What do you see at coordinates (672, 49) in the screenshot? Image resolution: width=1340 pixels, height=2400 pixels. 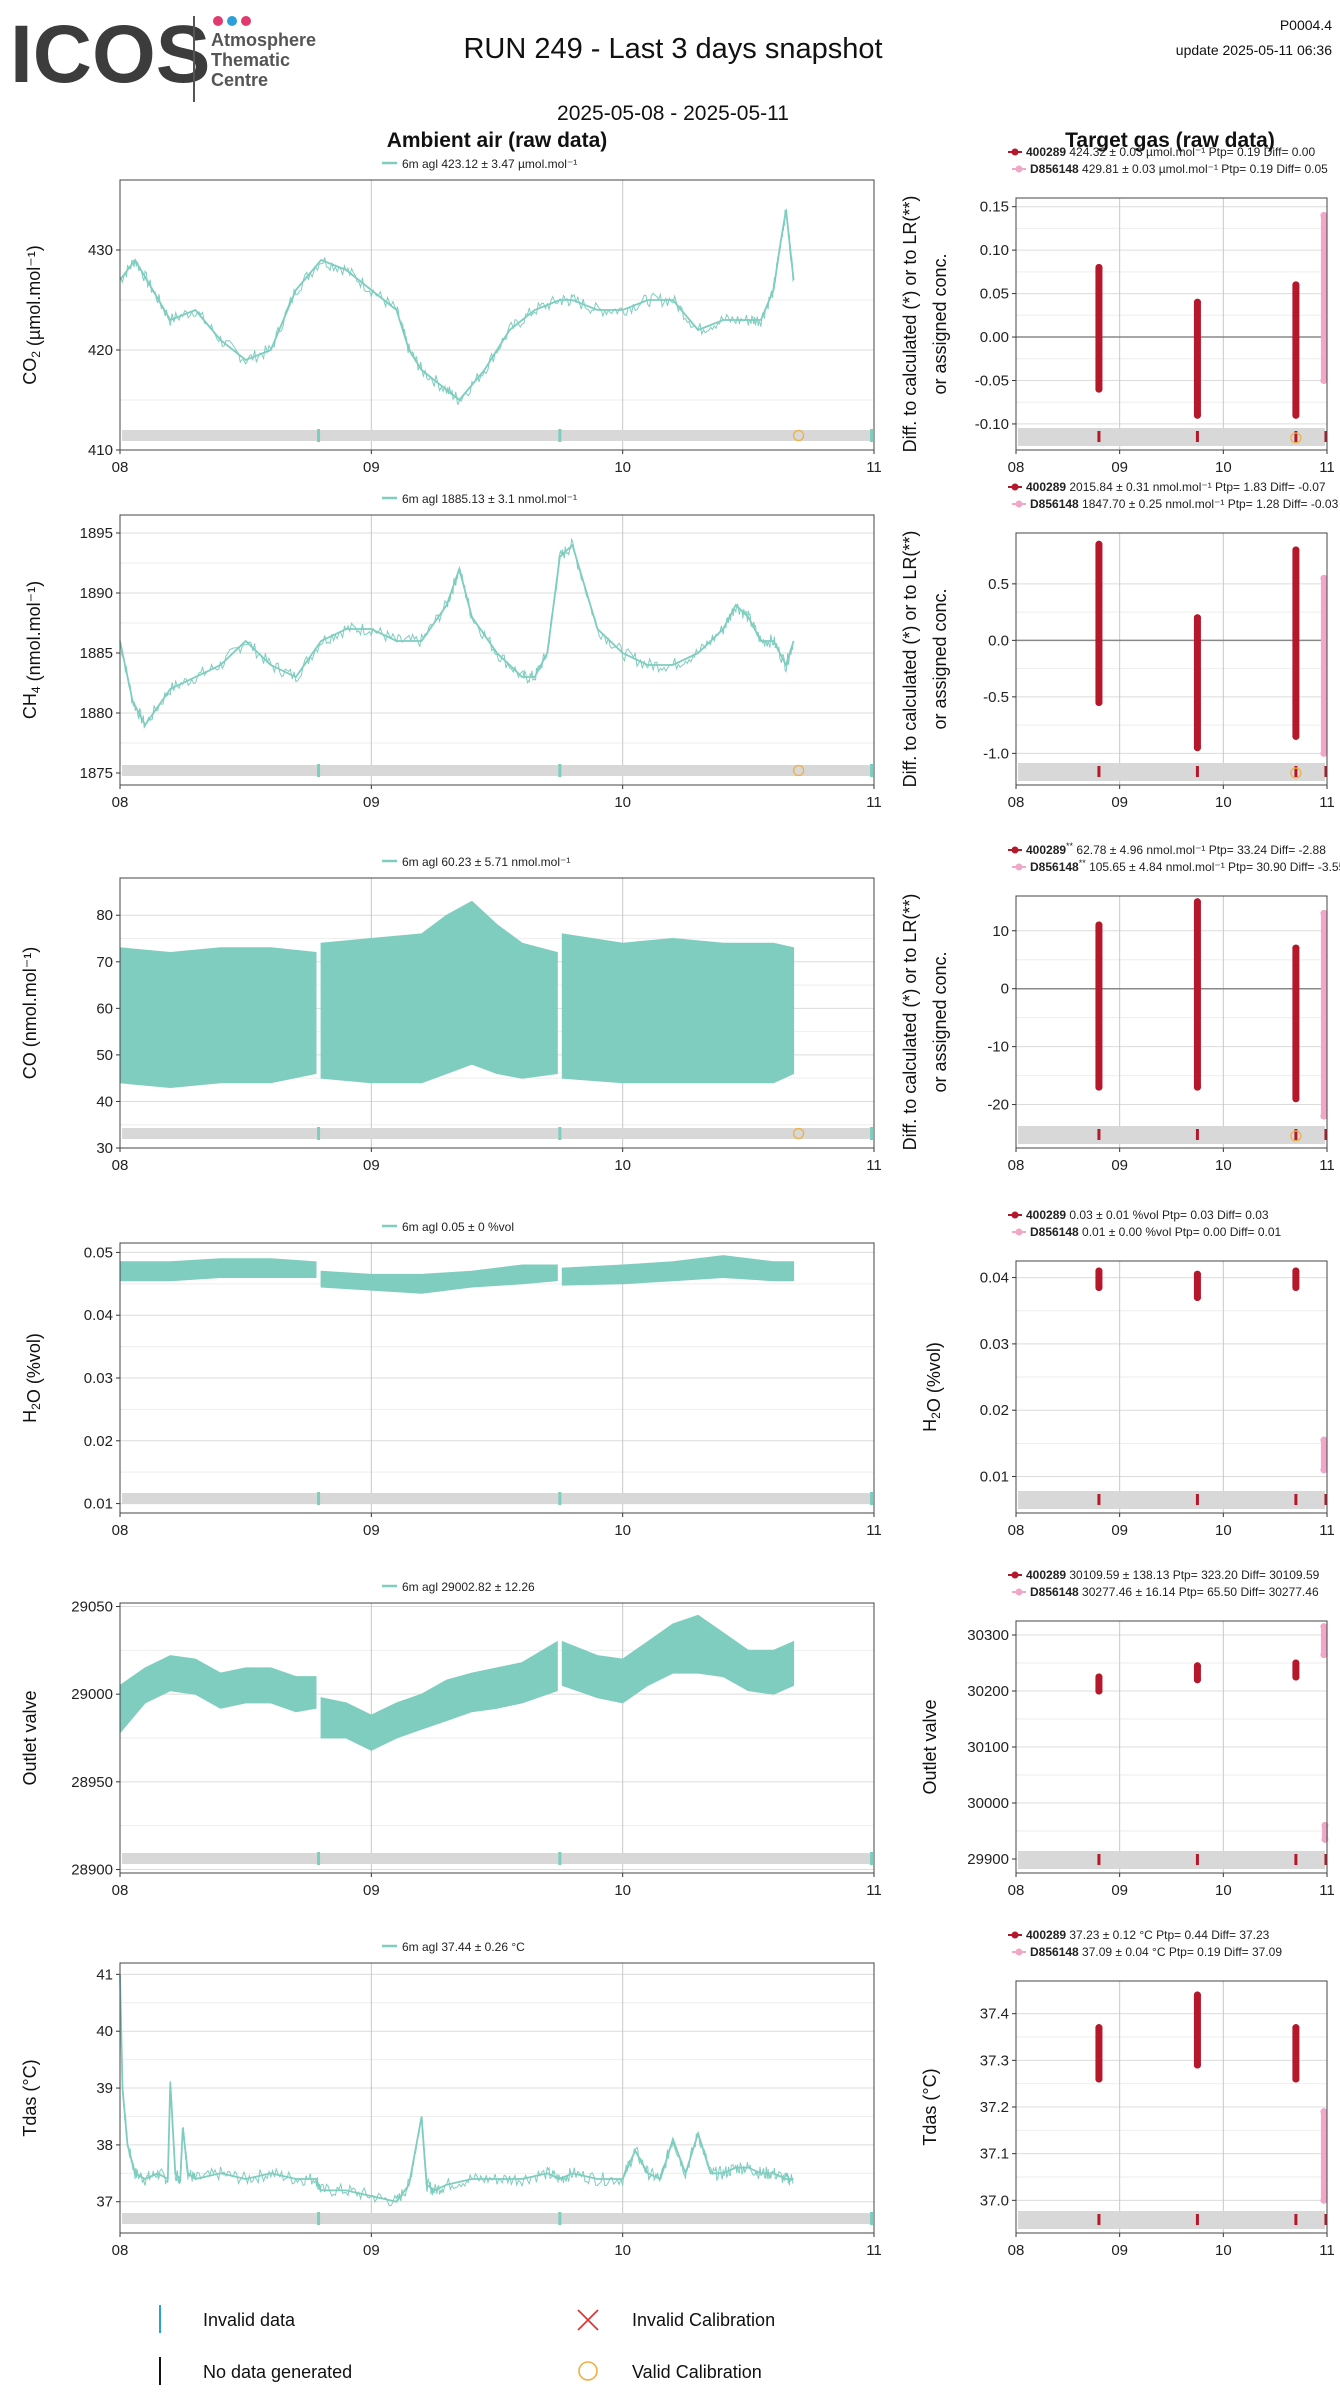 I see `page-title: RUN 249 - Last 3 days snapshot` at bounding box center [672, 49].